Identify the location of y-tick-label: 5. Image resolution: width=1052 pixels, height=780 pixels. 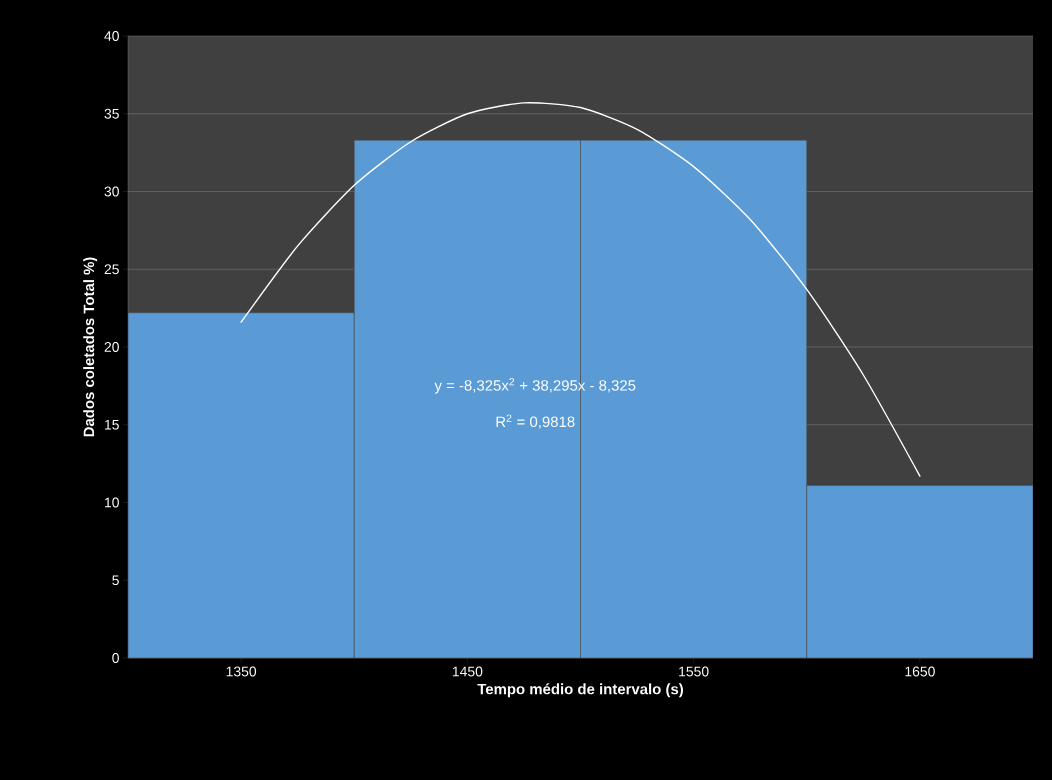
(115, 580).